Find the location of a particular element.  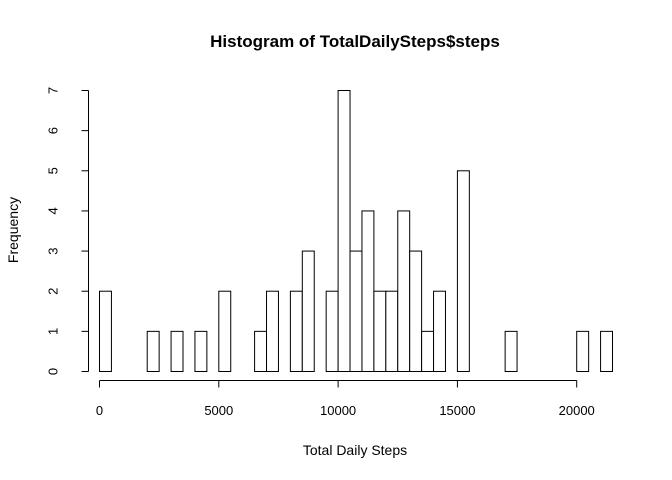

x-tick-label: 15000 is located at coordinates (457, 410).